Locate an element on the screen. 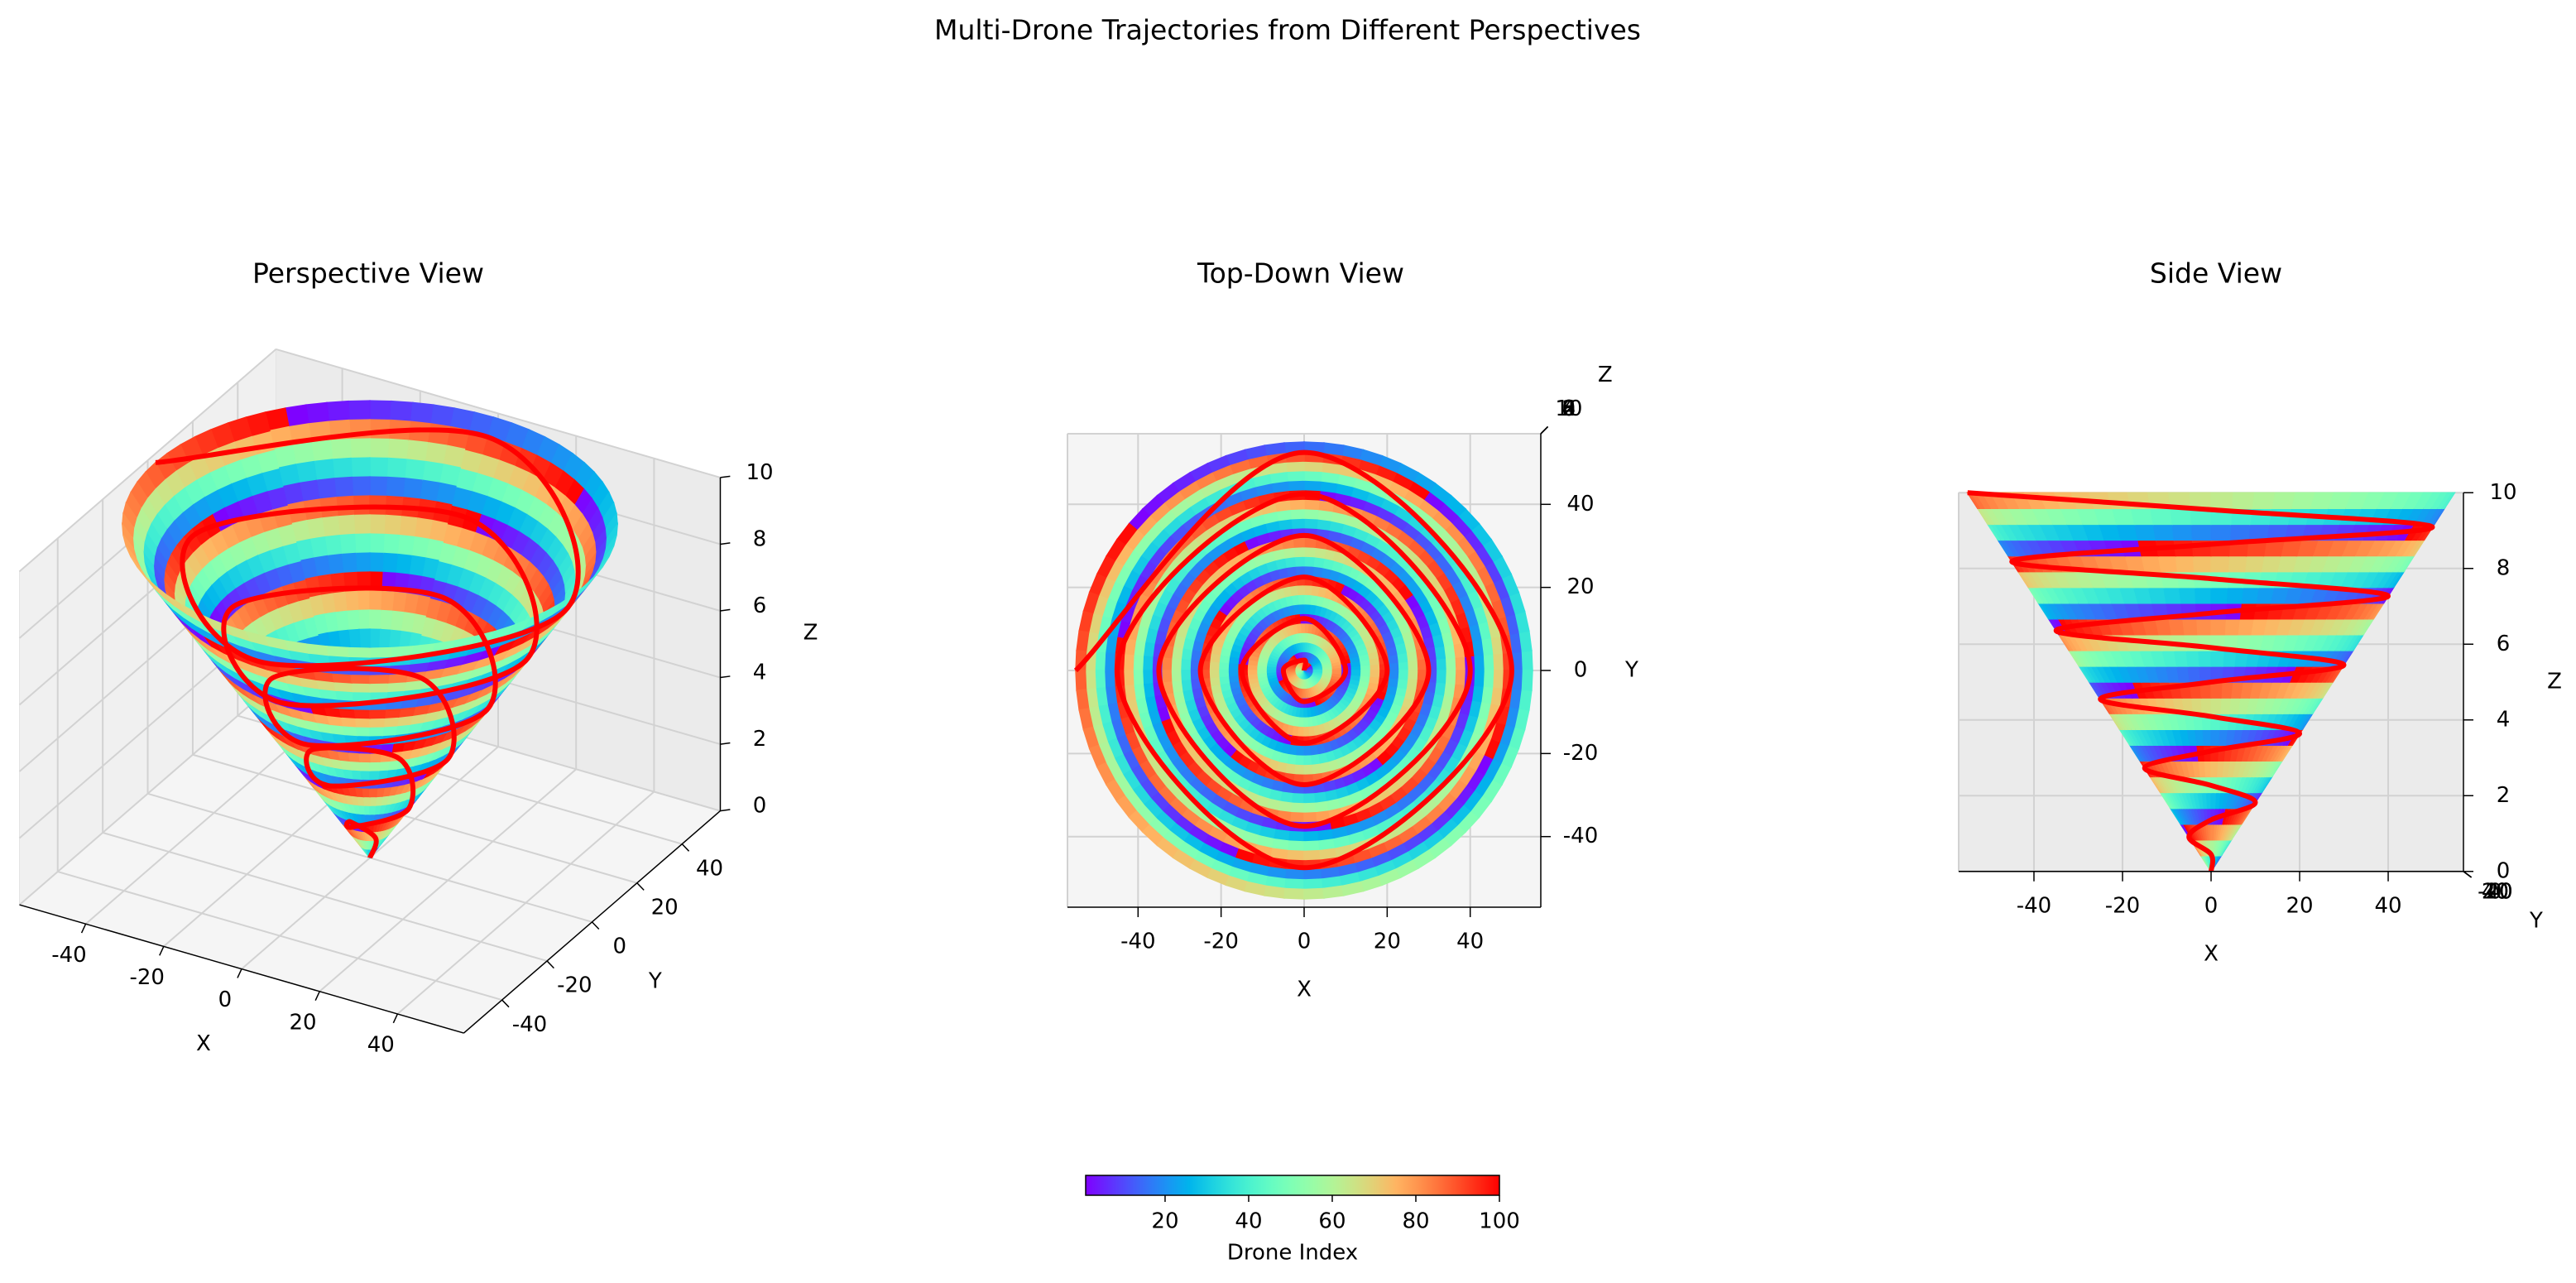 The width and height of the screenshot is (2576, 1283). z-axis-label: Z is located at coordinates (811, 632).